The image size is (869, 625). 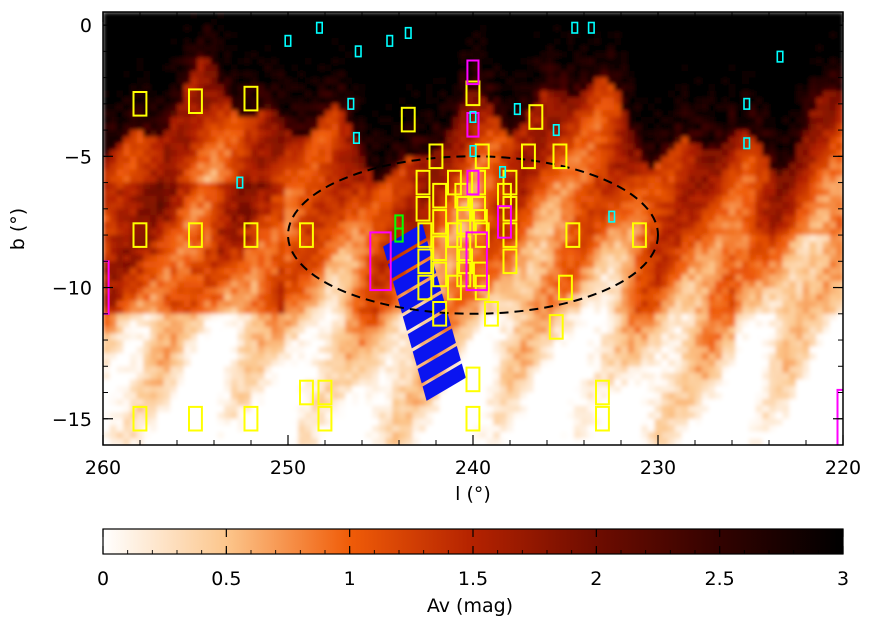 I want to click on colorbar-title: Av (mag), so click(x=470, y=606).